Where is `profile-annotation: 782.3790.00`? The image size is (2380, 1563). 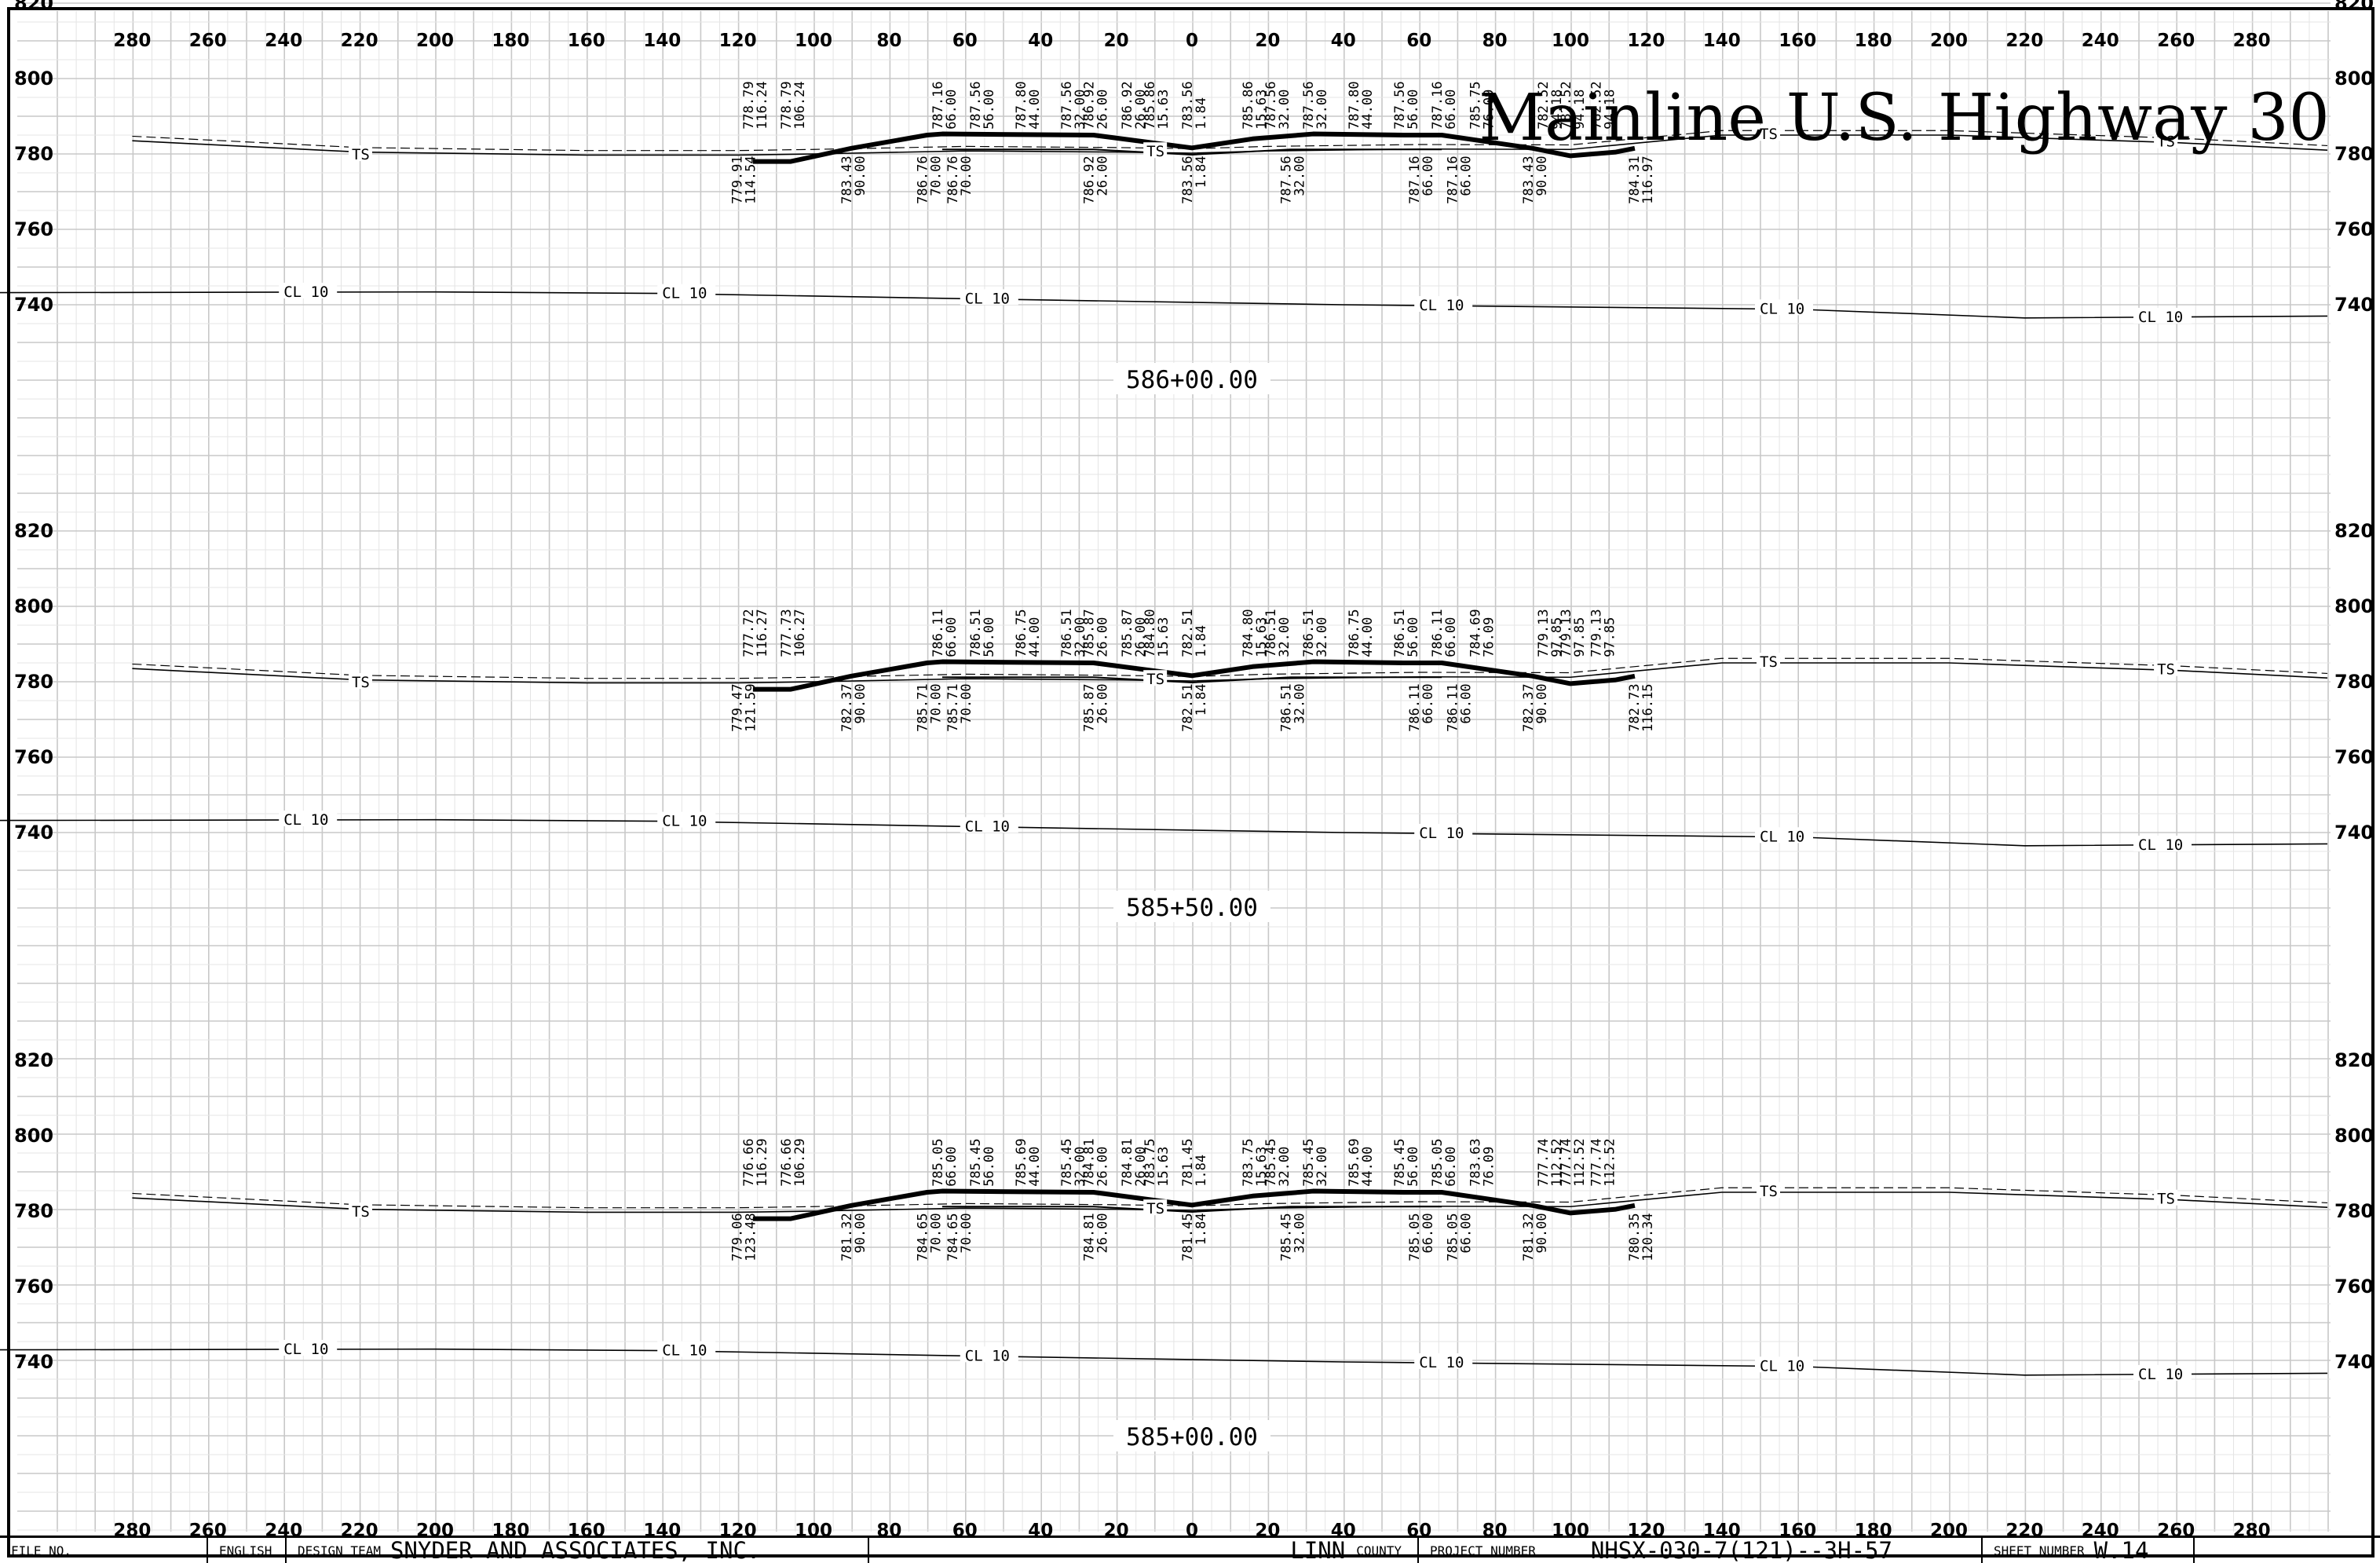
profile-annotation: 782.3790.00 is located at coordinates (1535, 707).